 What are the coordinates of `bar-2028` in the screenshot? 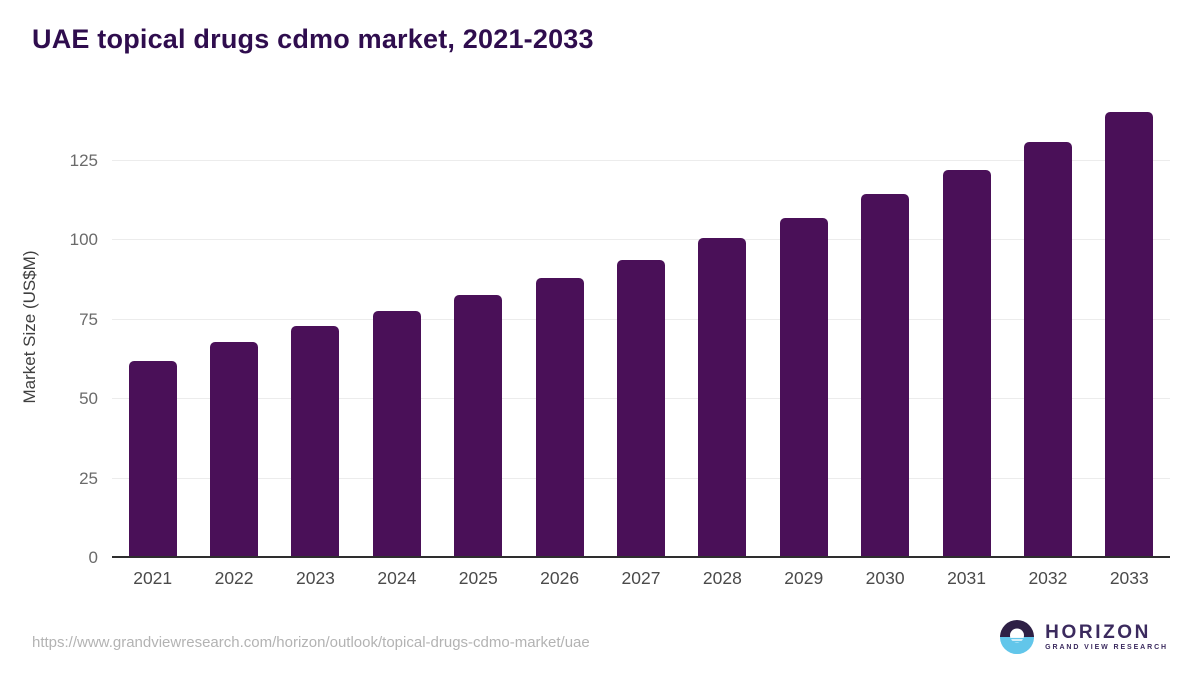 It's located at (722, 398).